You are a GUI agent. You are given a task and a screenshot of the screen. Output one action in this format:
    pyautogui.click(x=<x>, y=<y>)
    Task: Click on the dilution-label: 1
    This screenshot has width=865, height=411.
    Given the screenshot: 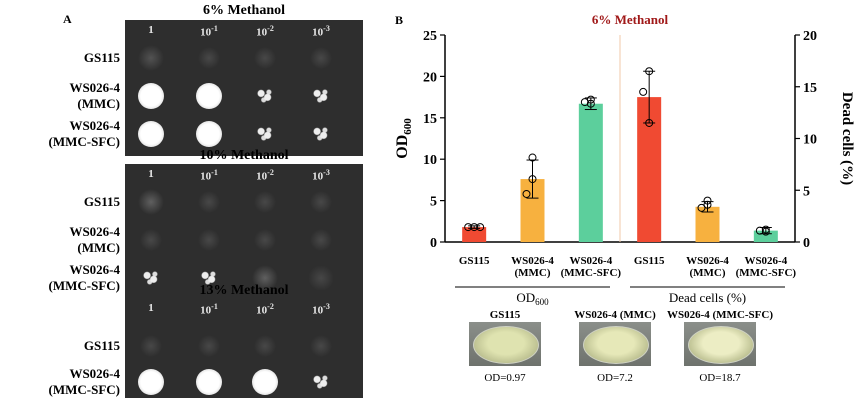 What is the action you would take?
    pyautogui.click(x=151, y=308)
    